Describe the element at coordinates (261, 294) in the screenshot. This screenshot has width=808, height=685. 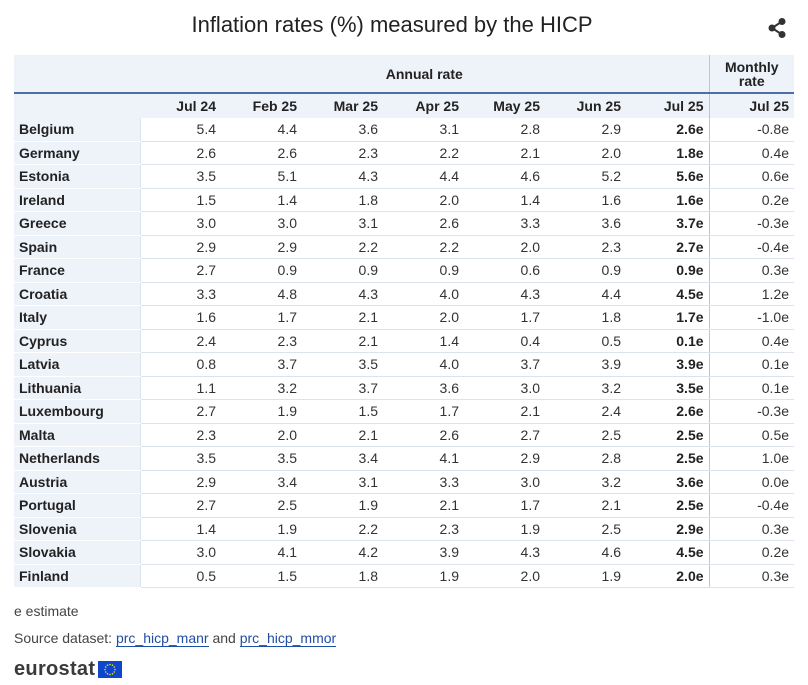
I see `value-cell: 4.8` at that location.